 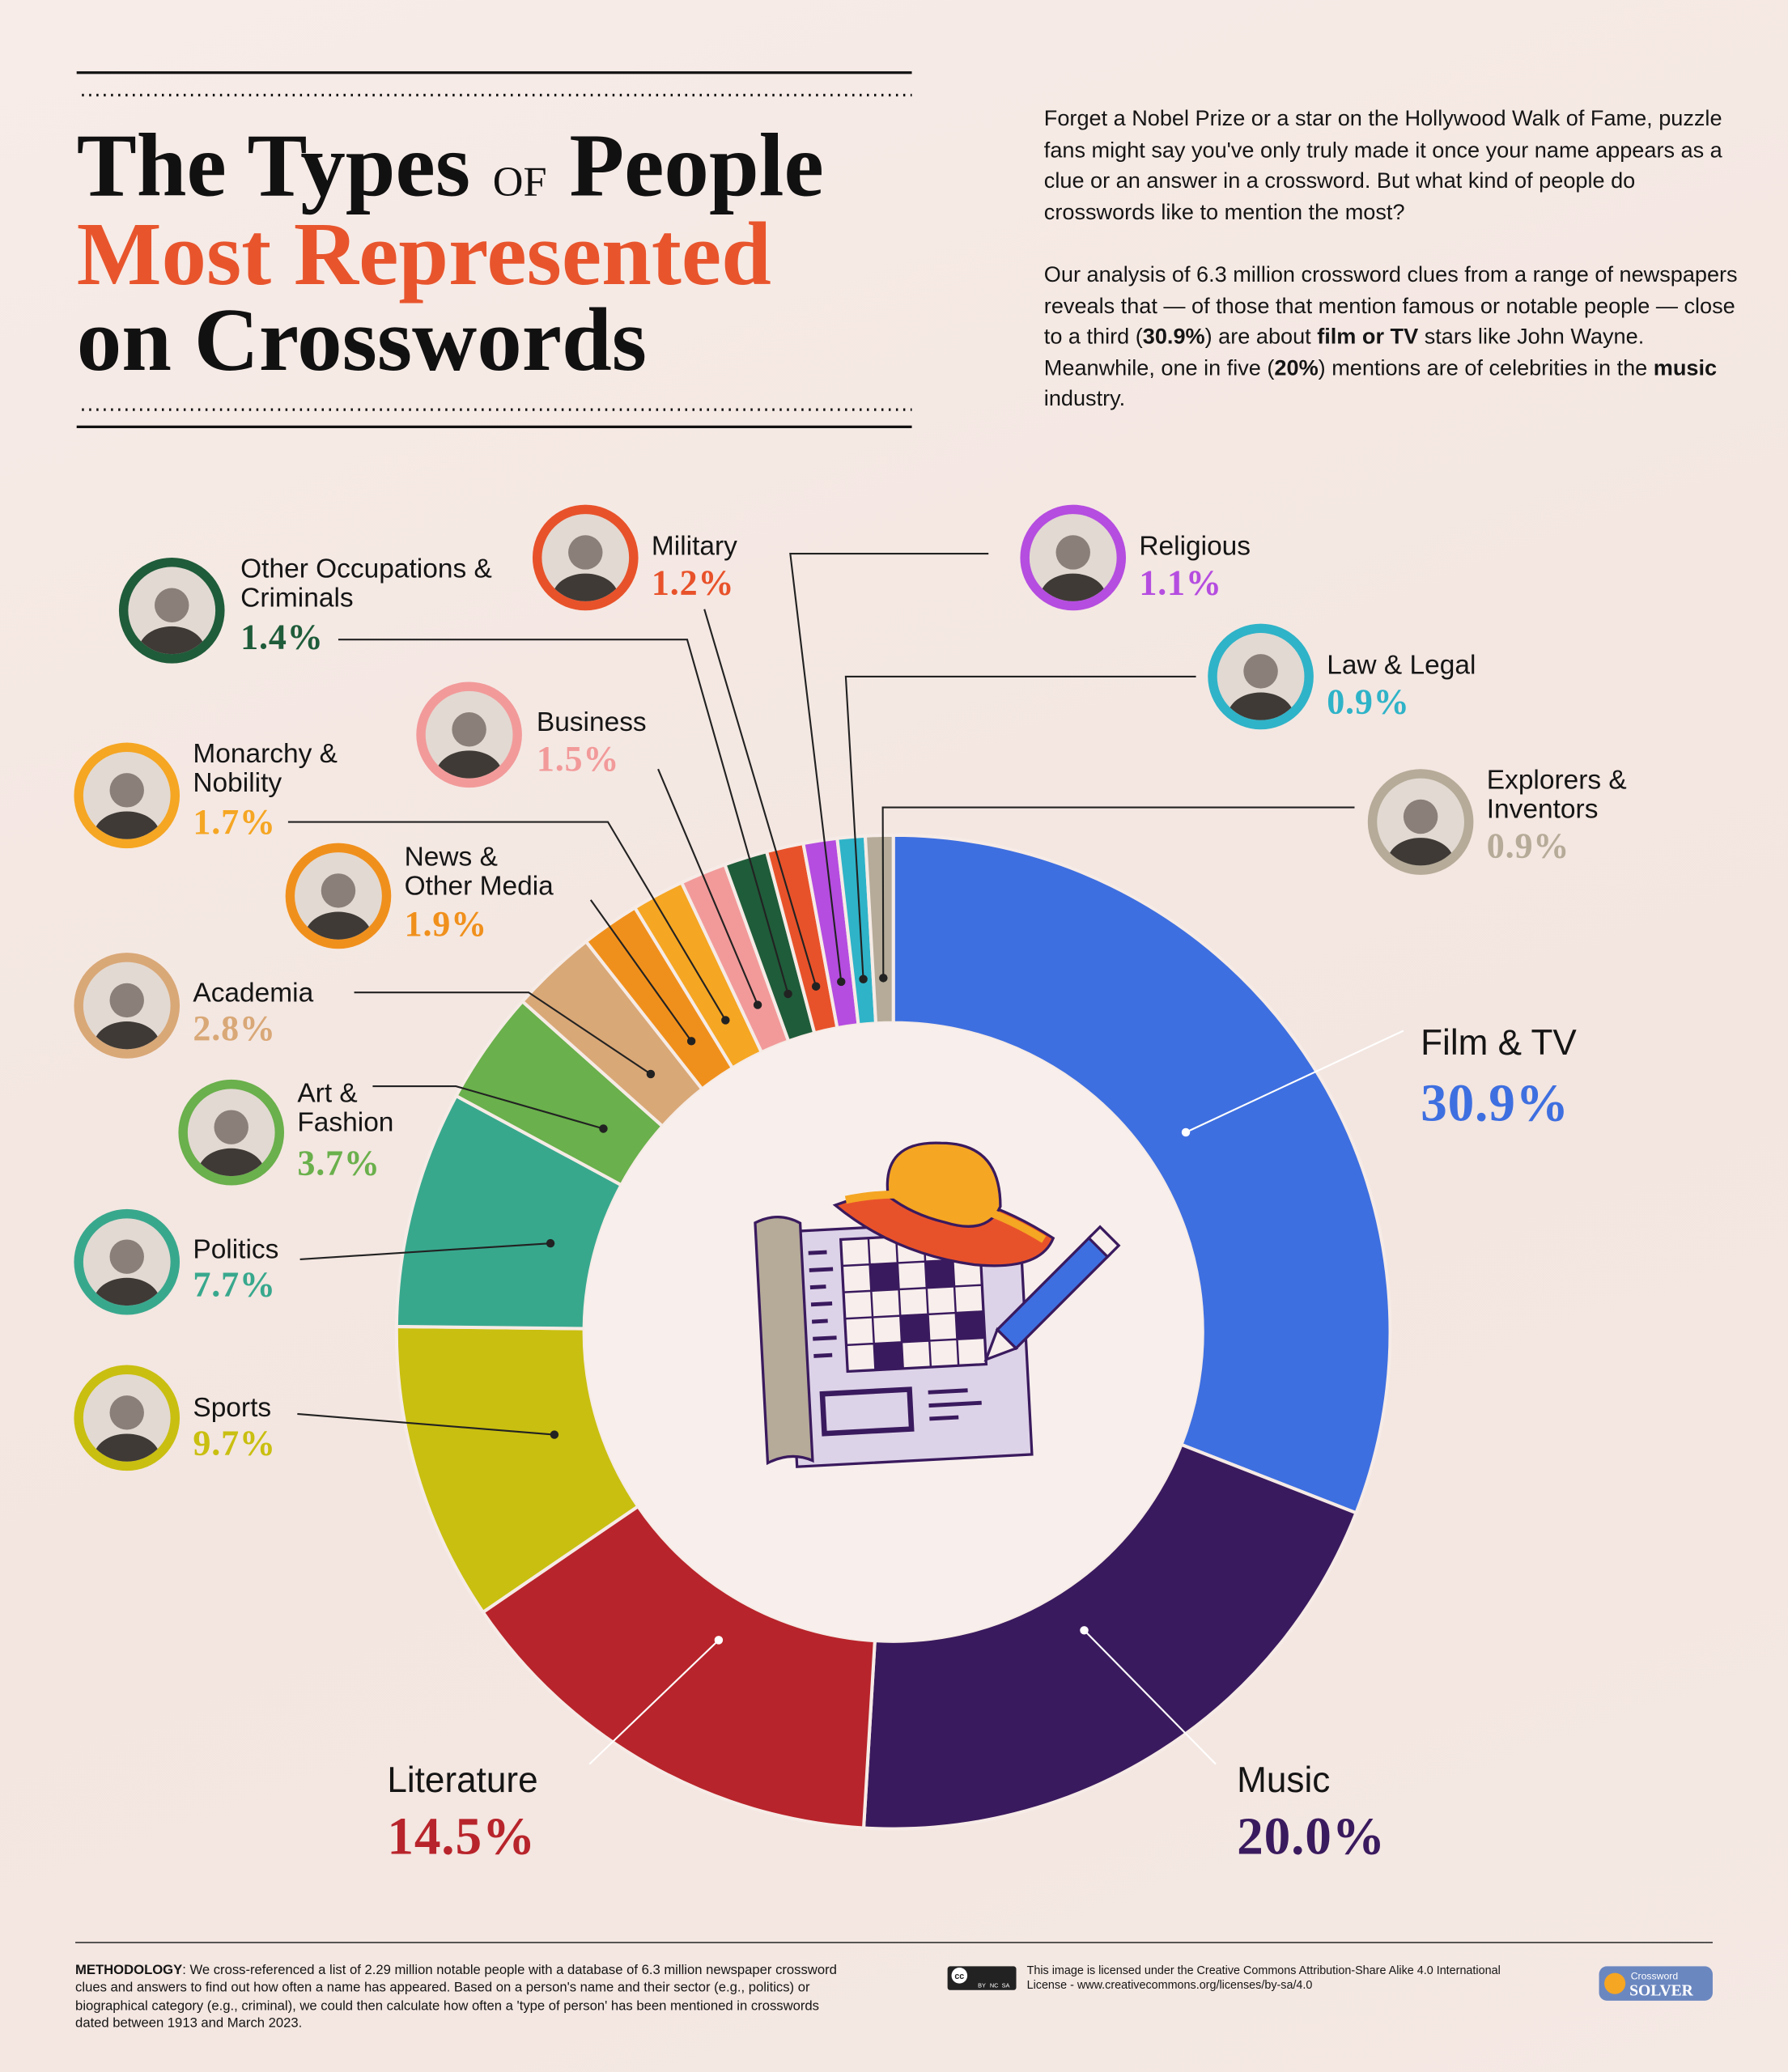 What do you see at coordinates (693, 583) in the screenshot?
I see `value-label: 1.2%` at bounding box center [693, 583].